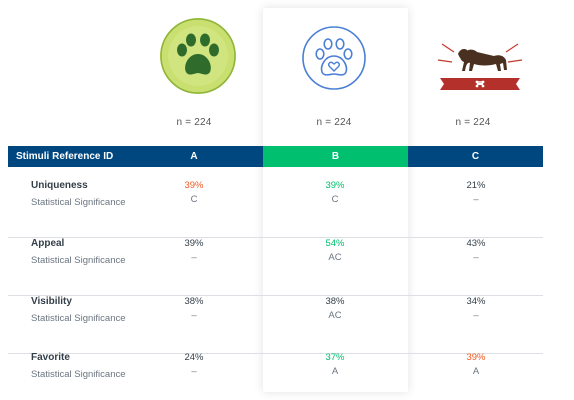 This screenshot has height=400, width=574. Describe the element at coordinates (475, 156) in the screenshot. I see `header-column-c: C` at that location.